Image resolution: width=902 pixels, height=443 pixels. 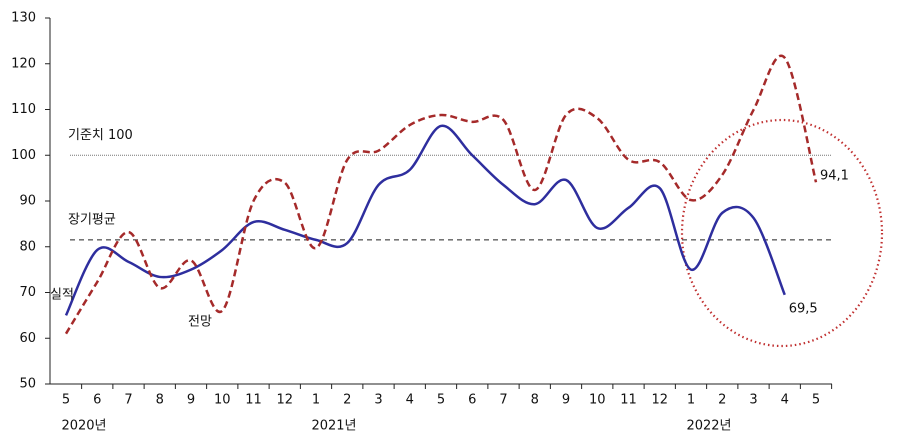 What do you see at coordinates (200, 322) in the screenshot?
I see `series-label: 전망` at bounding box center [200, 322].